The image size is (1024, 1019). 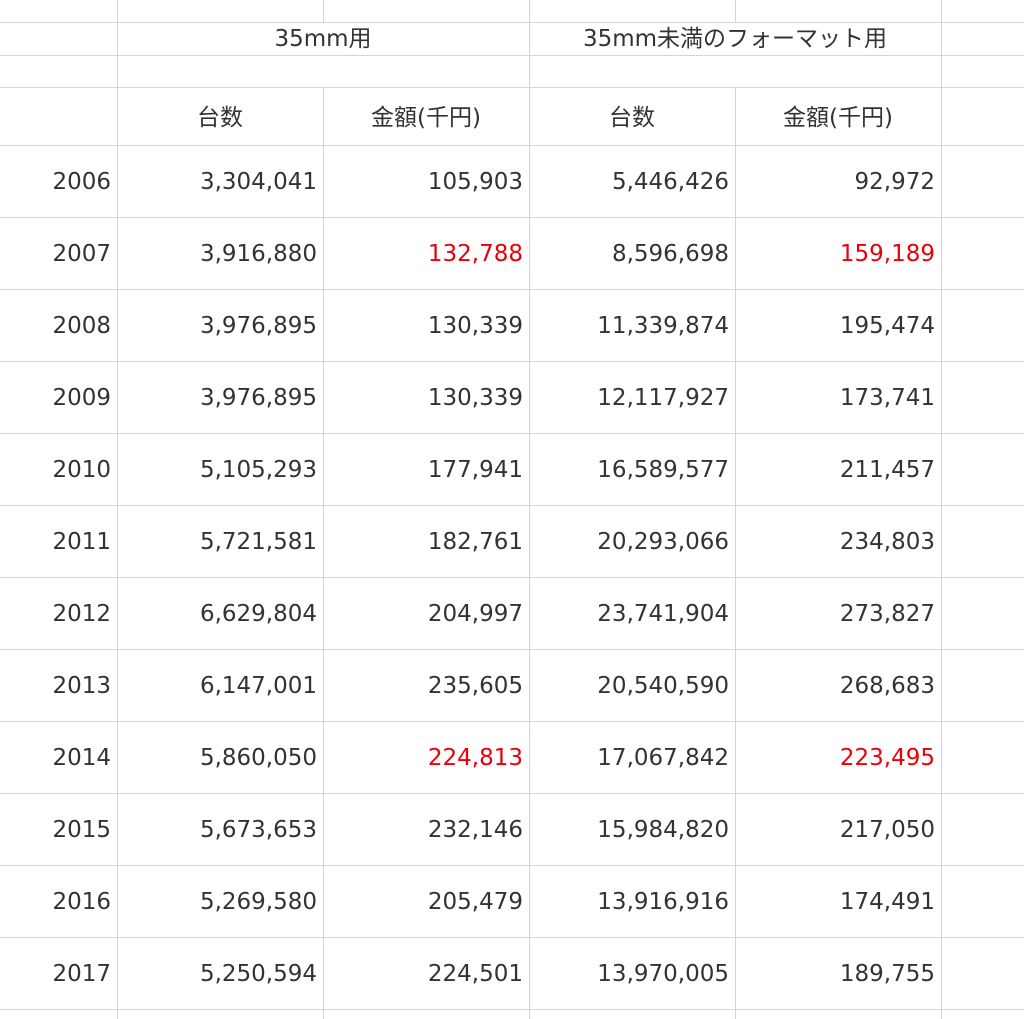 What do you see at coordinates (81, 614) in the screenshot?
I see `cell-year: 2012` at bounding box center [81, 614].